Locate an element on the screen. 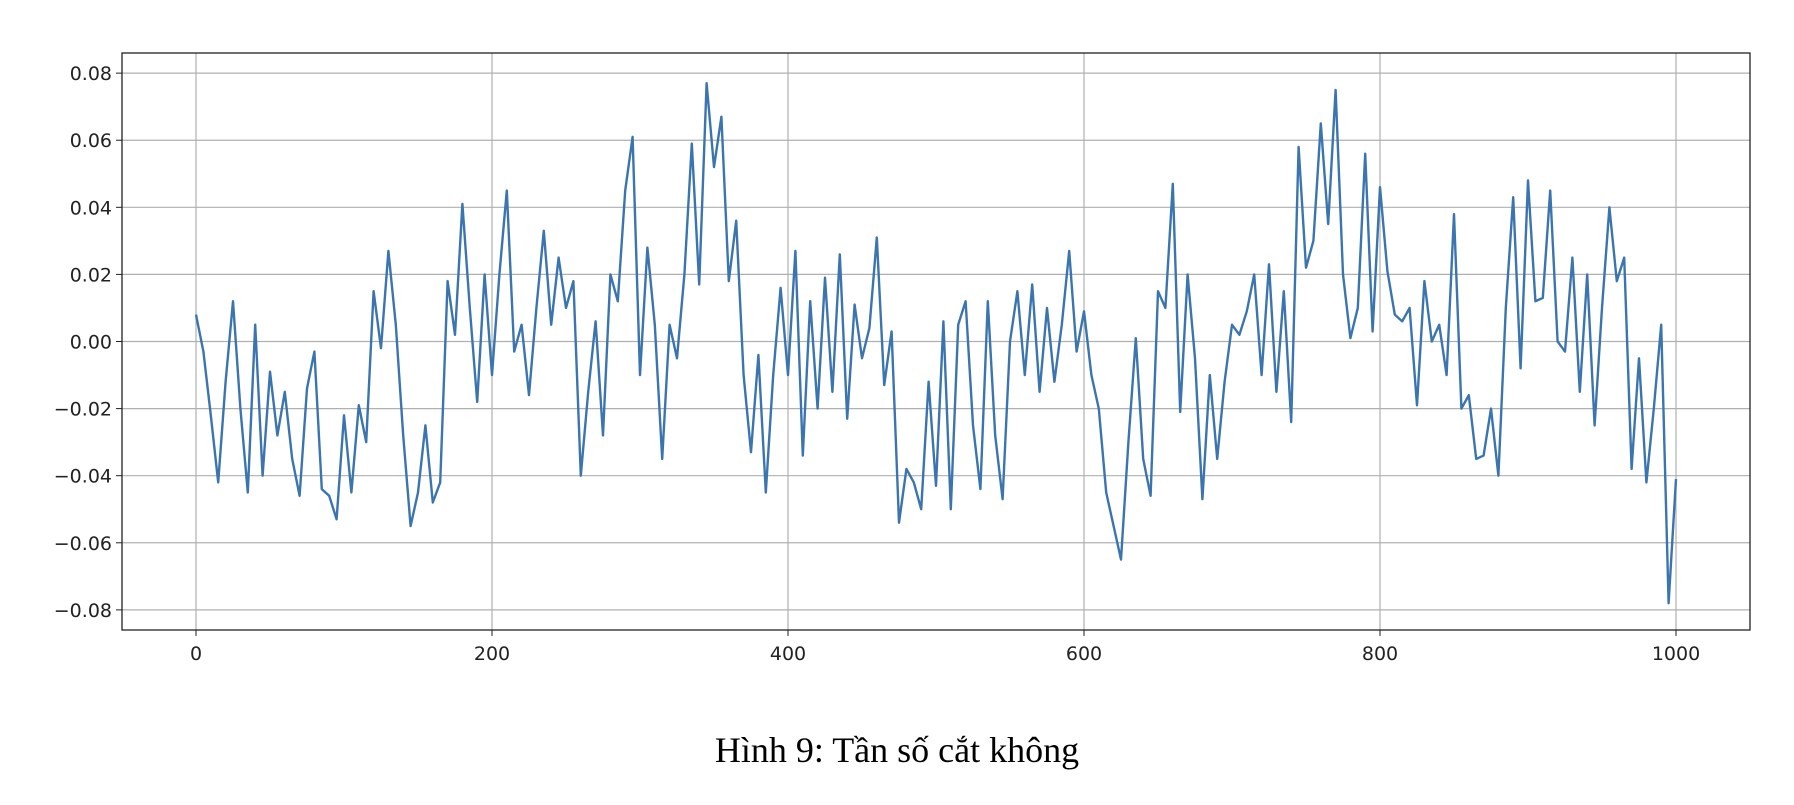 This screenshot has height=805, width=1794. y-tick-label: −0.04 is located at coordinates (83, 477).